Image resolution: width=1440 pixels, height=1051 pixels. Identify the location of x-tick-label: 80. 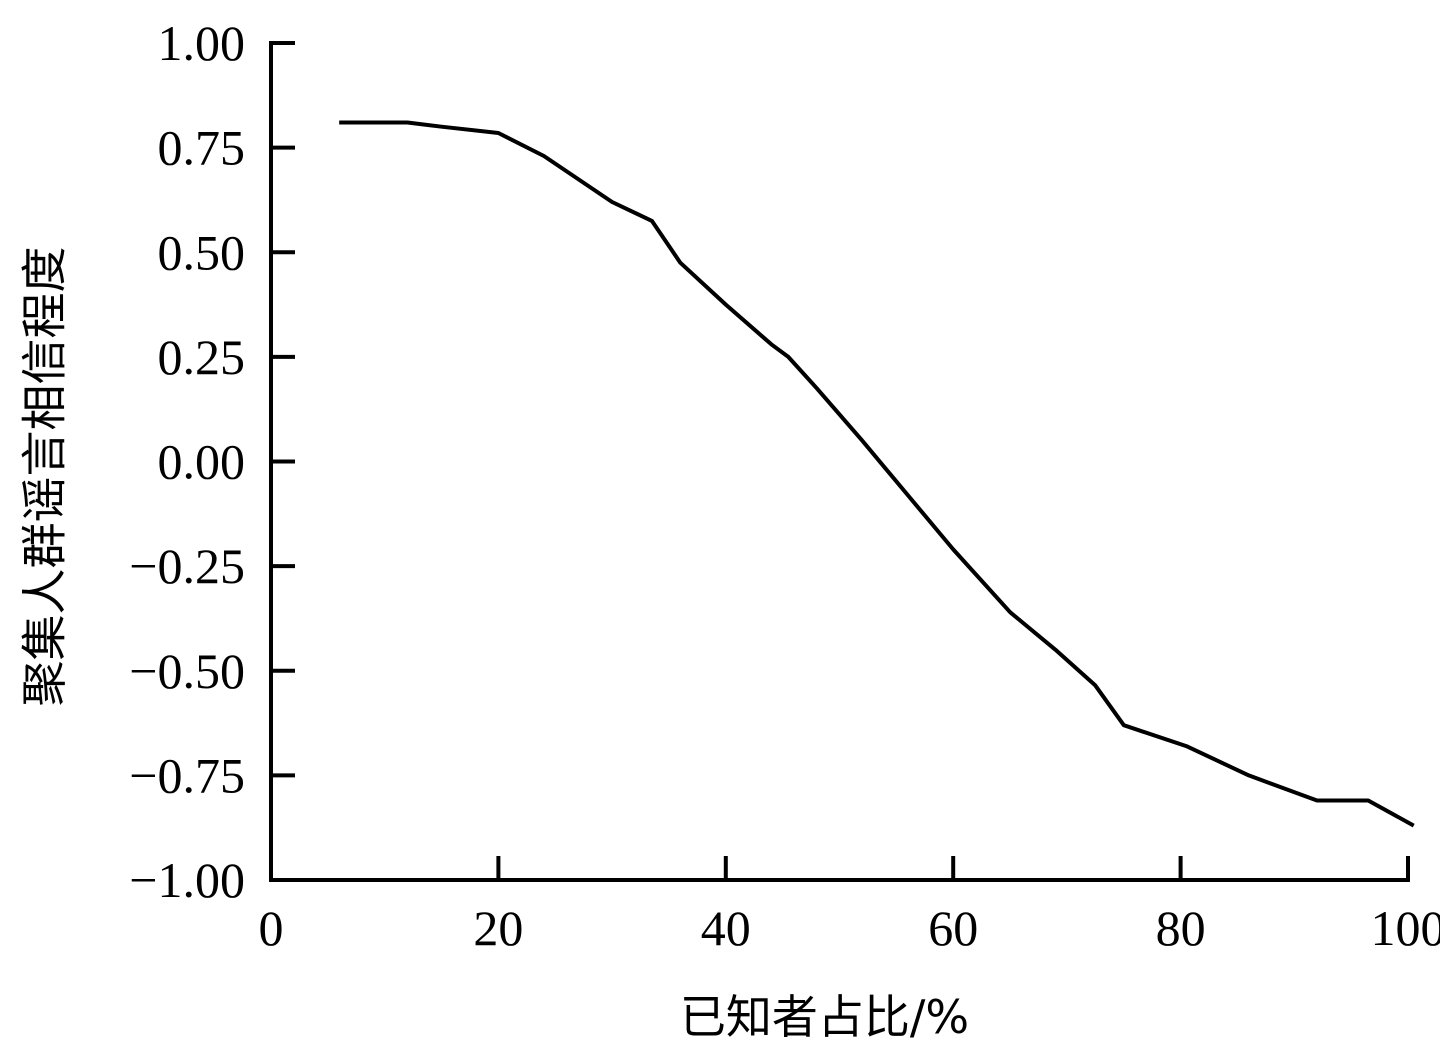
(1181, 928).